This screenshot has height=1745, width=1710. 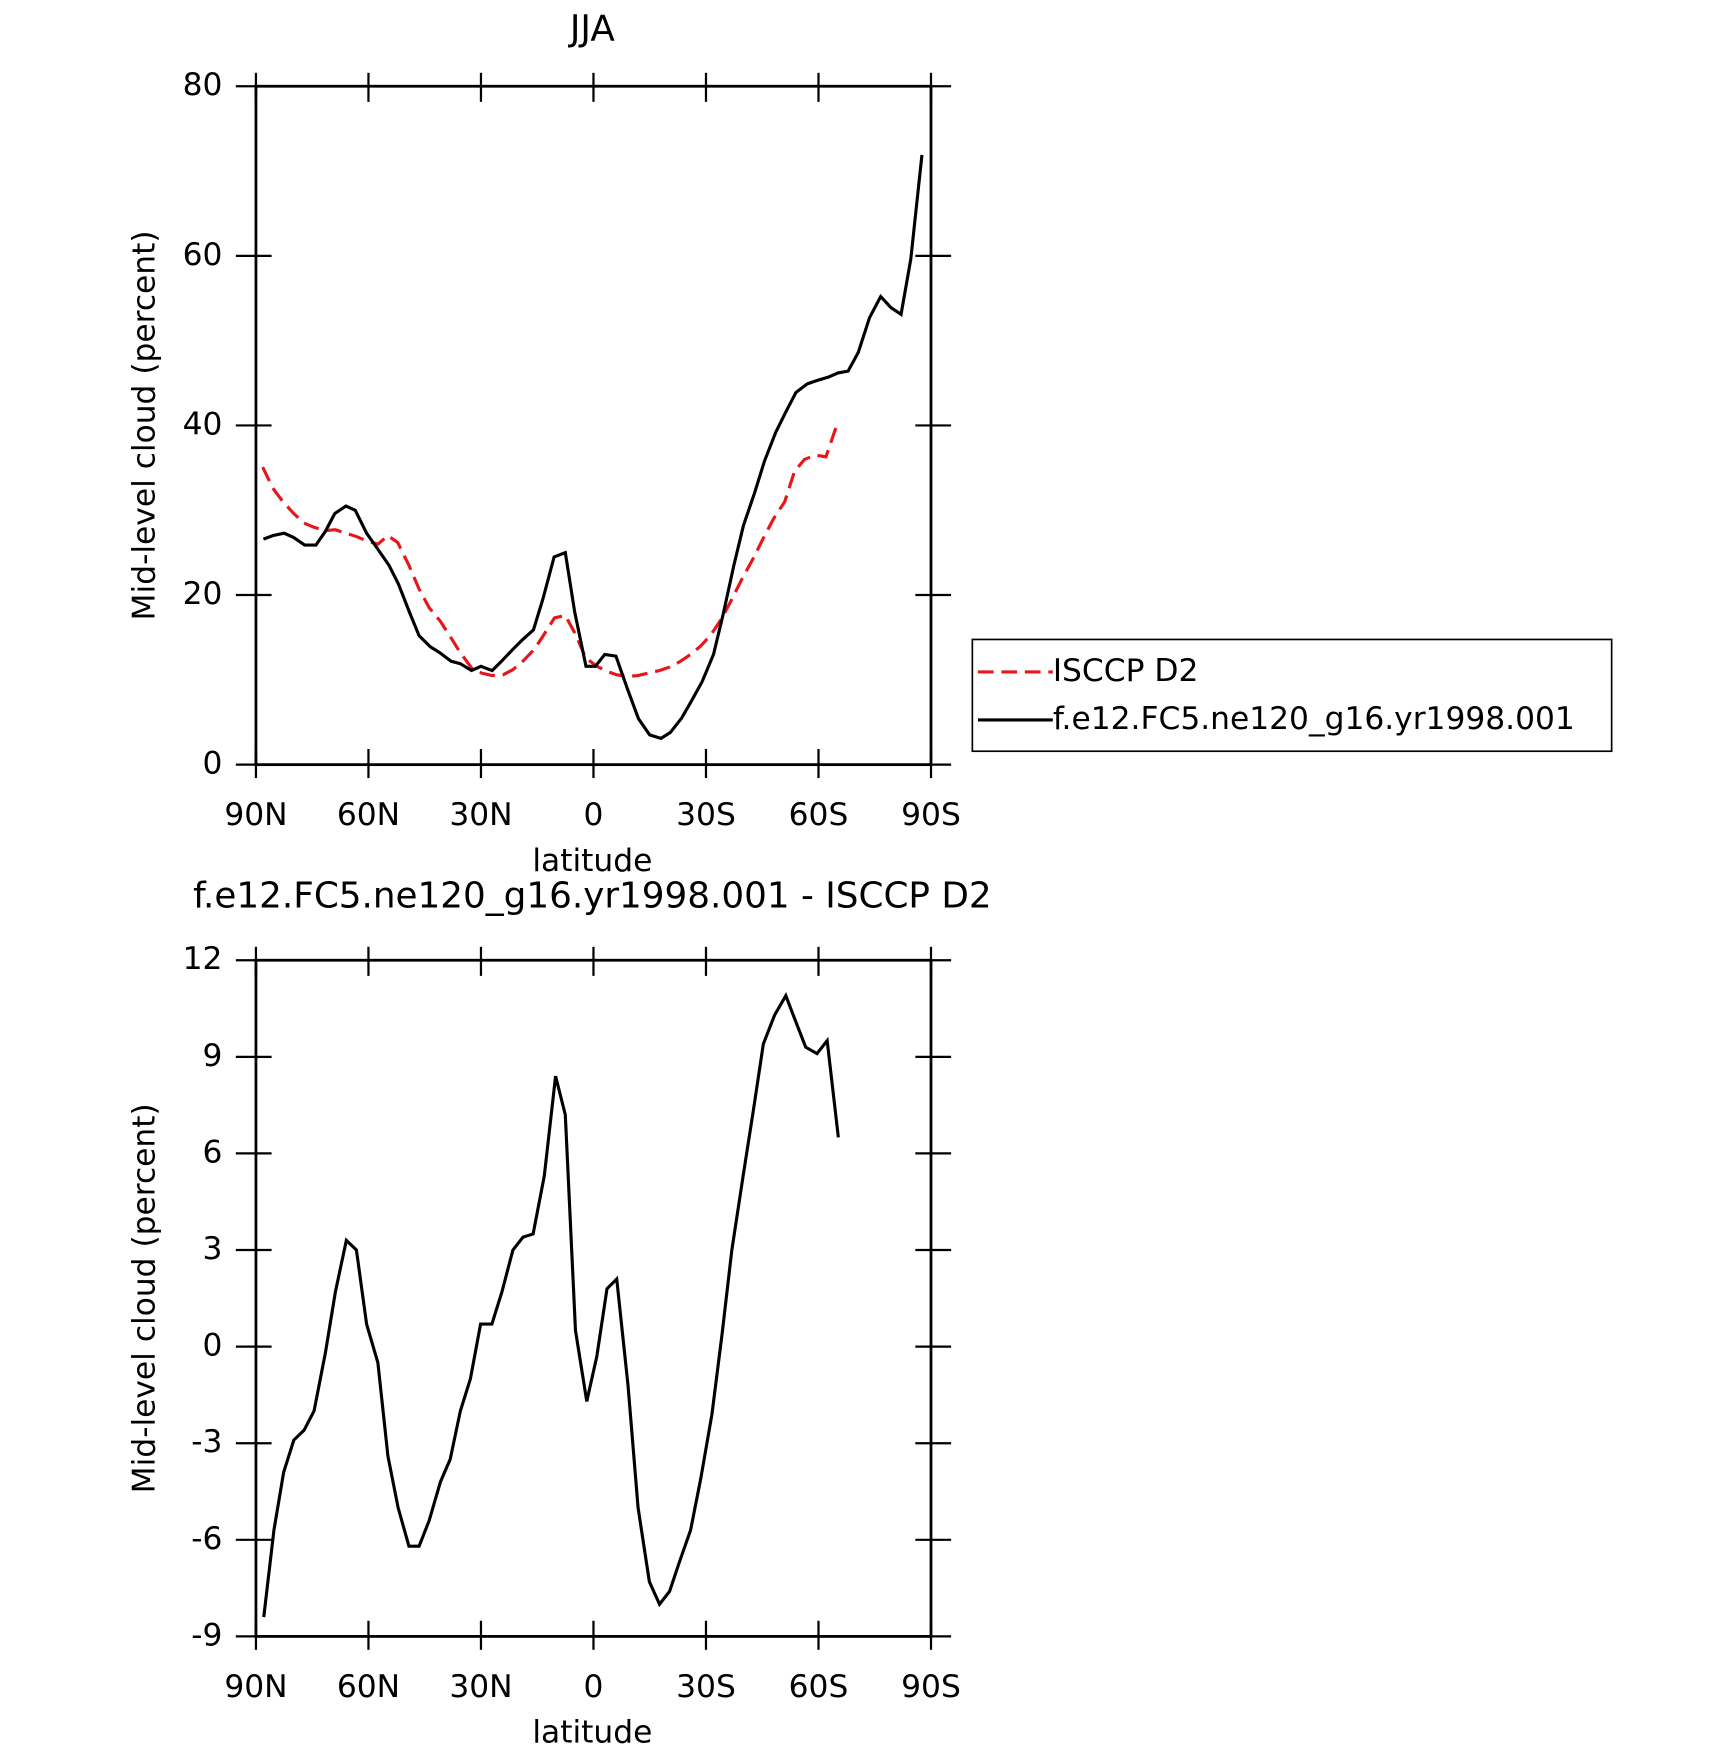 What do you see at coordinates (203, 594) in the screenshot?
I see `y-tick-label: 20` at bounding box center [203, 594].